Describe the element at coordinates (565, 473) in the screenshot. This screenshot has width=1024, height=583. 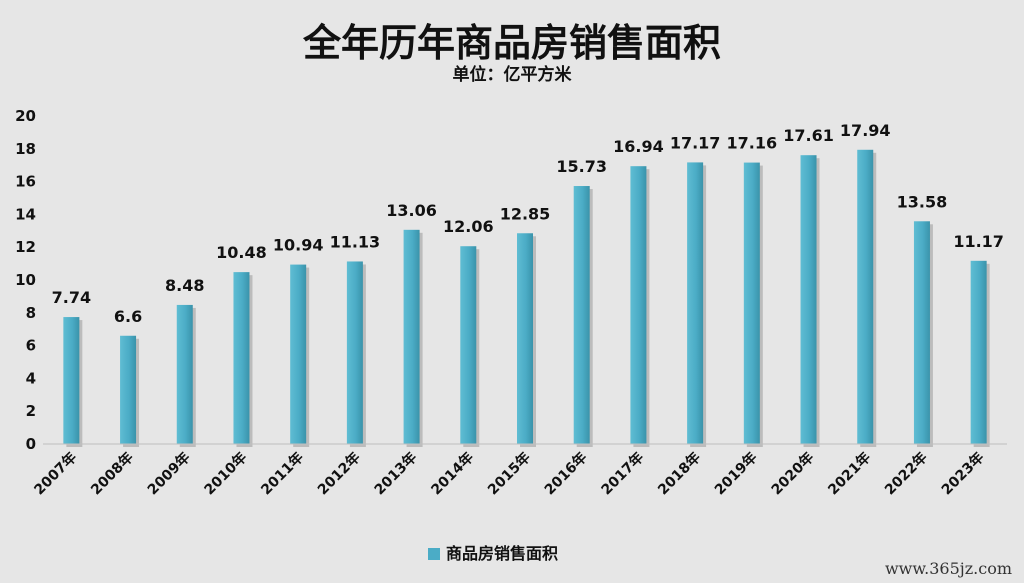
I see `x-tick-label: 2016年` at that location.